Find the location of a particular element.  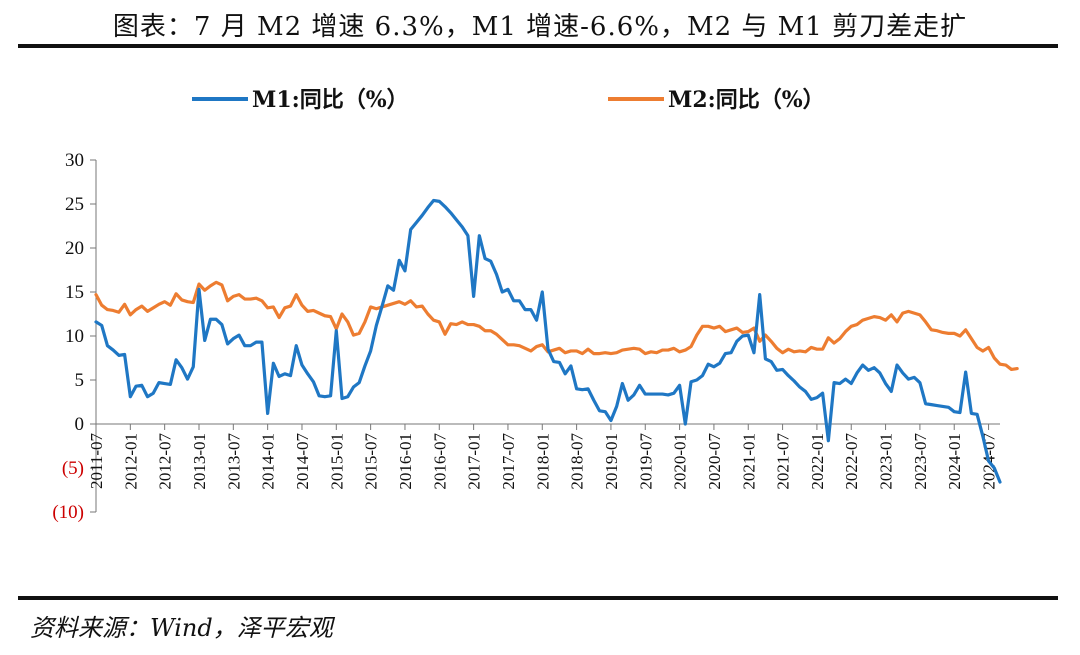

x-tick-label: 2023-01 is located at coordinates (886, 461).